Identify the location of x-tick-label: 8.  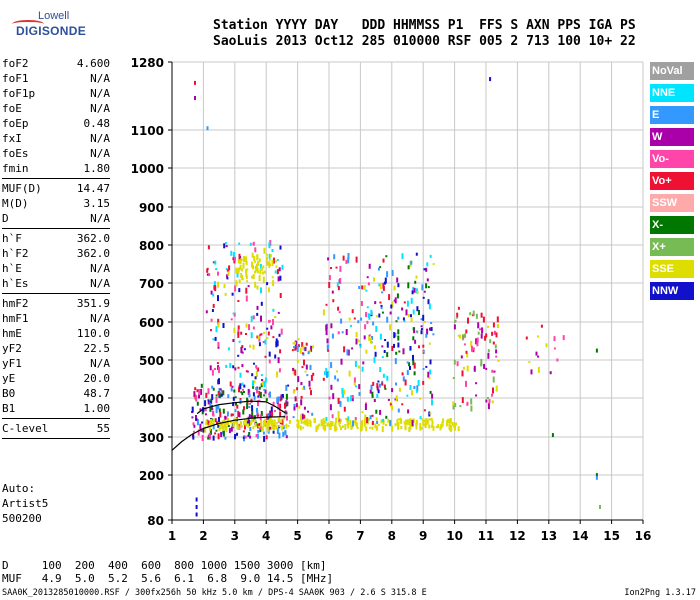
(392, 536).